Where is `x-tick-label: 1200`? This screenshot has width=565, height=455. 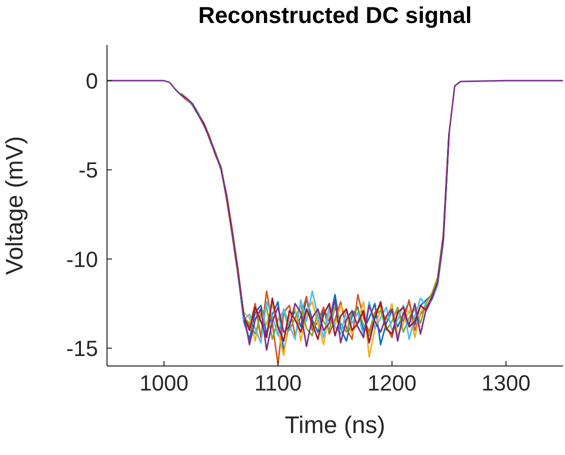 x-tick-label: 1200 is located at coordinates (392, 383).